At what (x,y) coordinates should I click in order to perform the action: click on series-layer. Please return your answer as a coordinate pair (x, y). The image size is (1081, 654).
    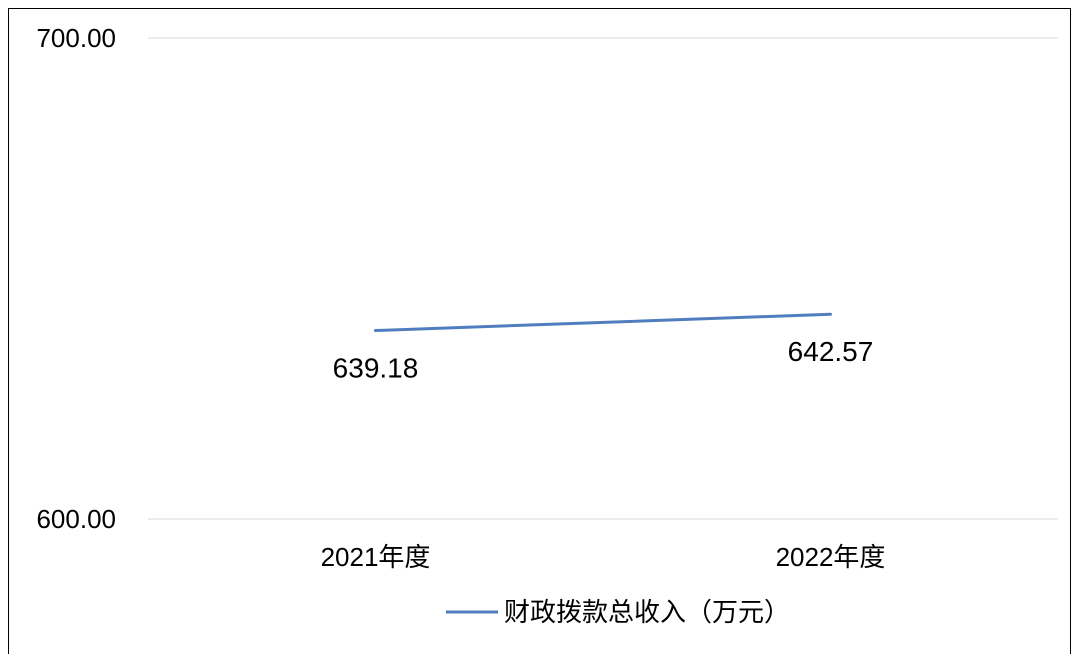
    Looking at the image, I should click on (603, 322).